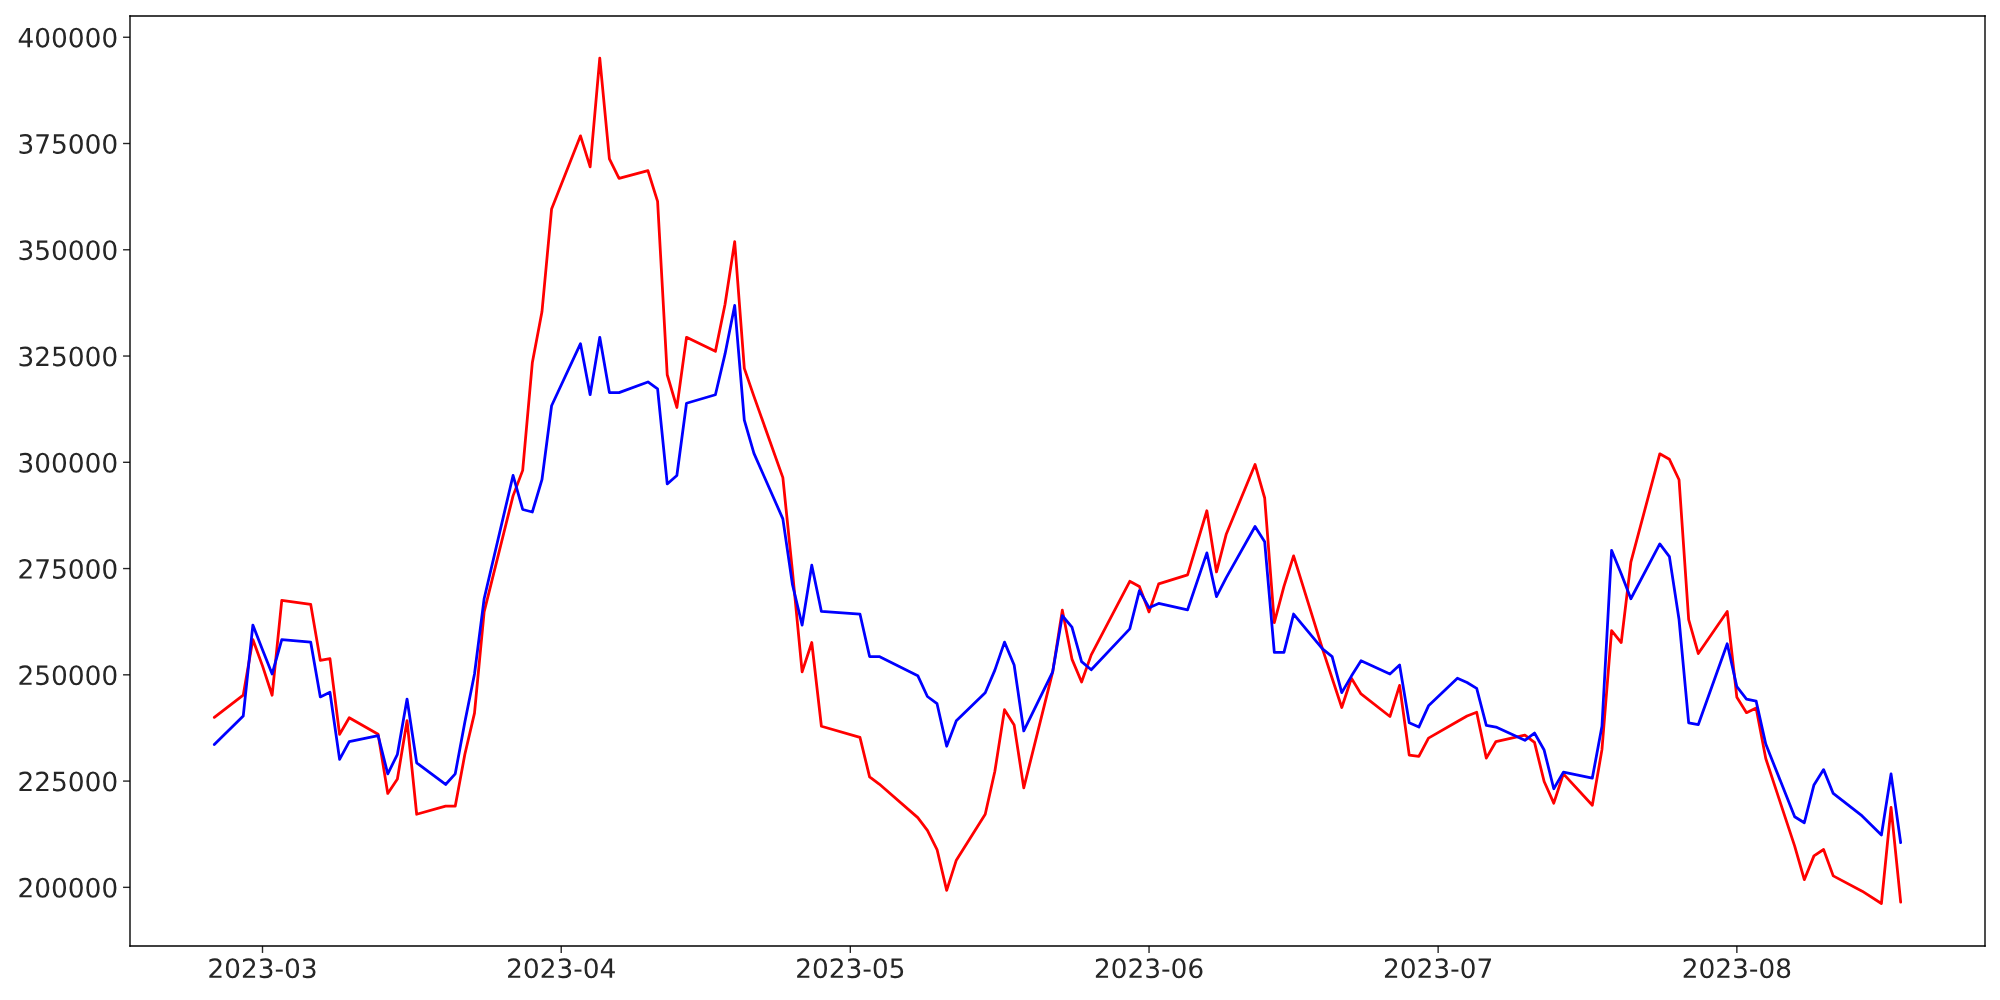  I want to click on x-tick-label: 2023-05, so click(850, 968).